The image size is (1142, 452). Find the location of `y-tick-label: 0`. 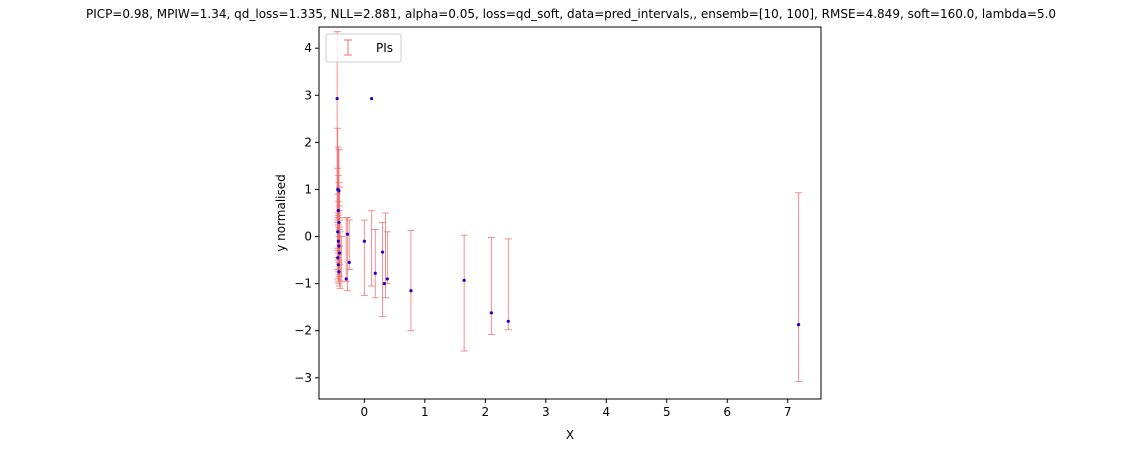

y-tick-label: 0 is located at coordinates (308, 237).